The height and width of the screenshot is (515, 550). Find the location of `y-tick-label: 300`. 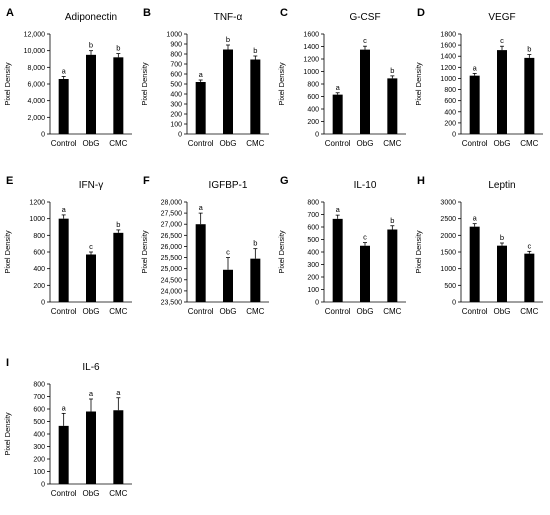

y-tick-label: 300 is located at coordinates (39, 447).